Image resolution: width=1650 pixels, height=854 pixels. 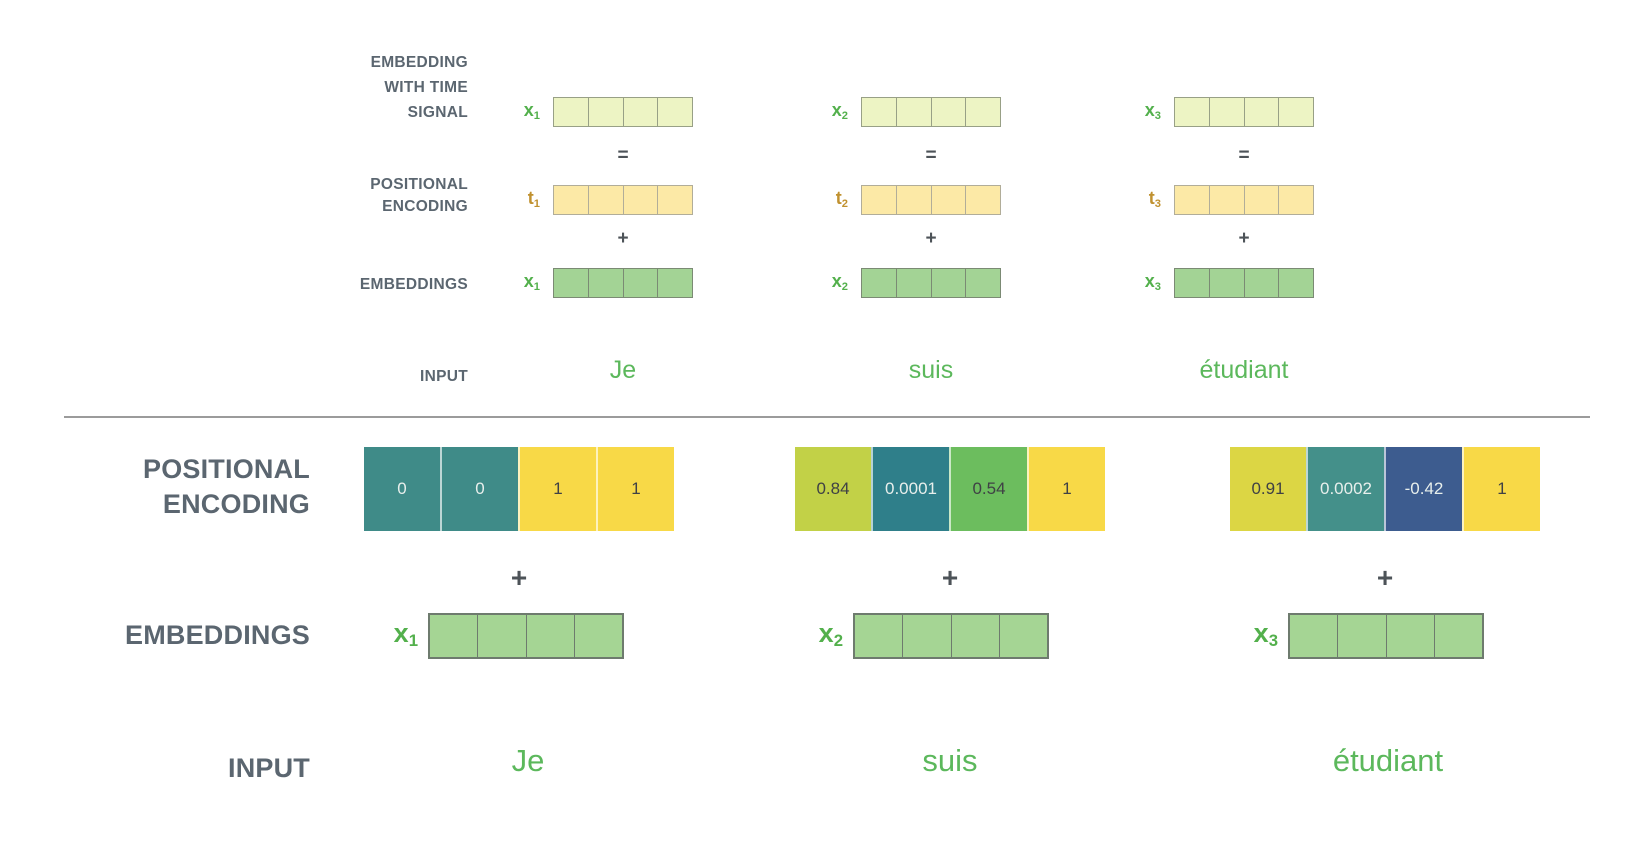 I want to click on input-word-suis-top: suis, so click(x=931, y=370).